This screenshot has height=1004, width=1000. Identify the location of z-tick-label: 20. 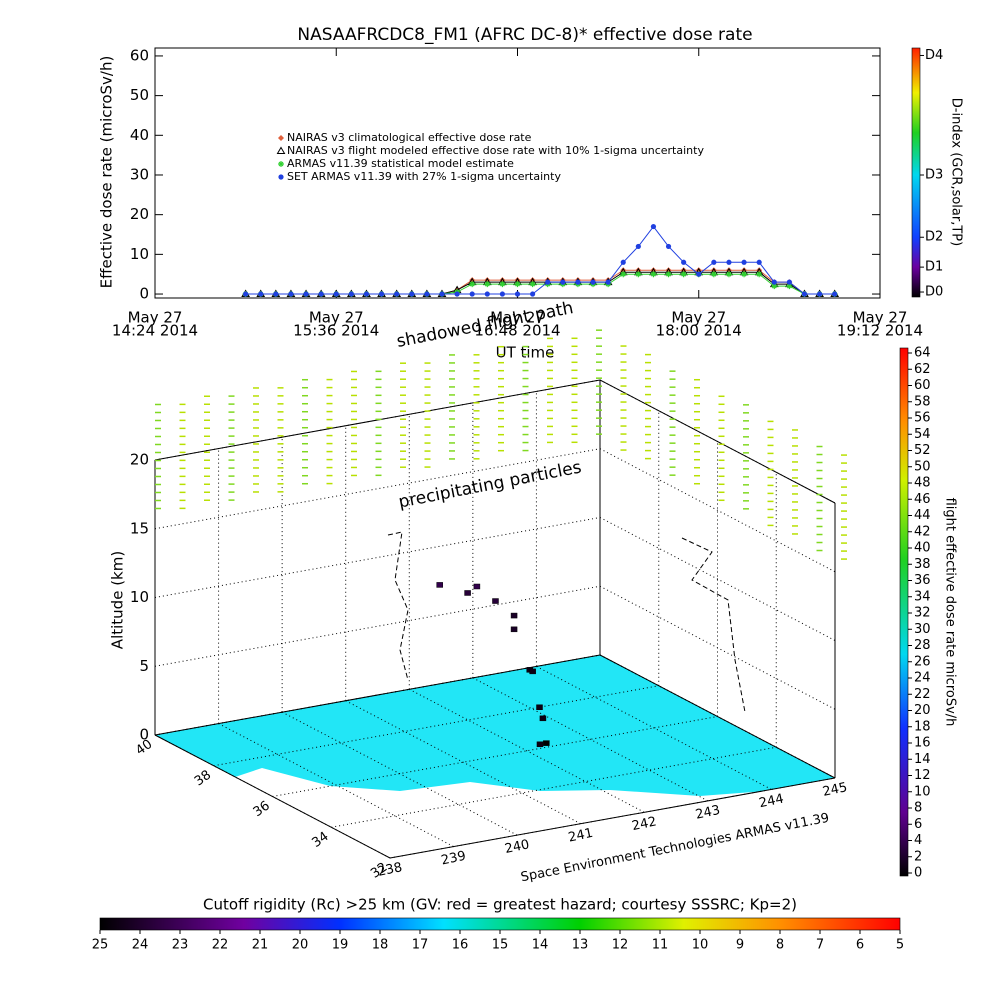
(139, 460).